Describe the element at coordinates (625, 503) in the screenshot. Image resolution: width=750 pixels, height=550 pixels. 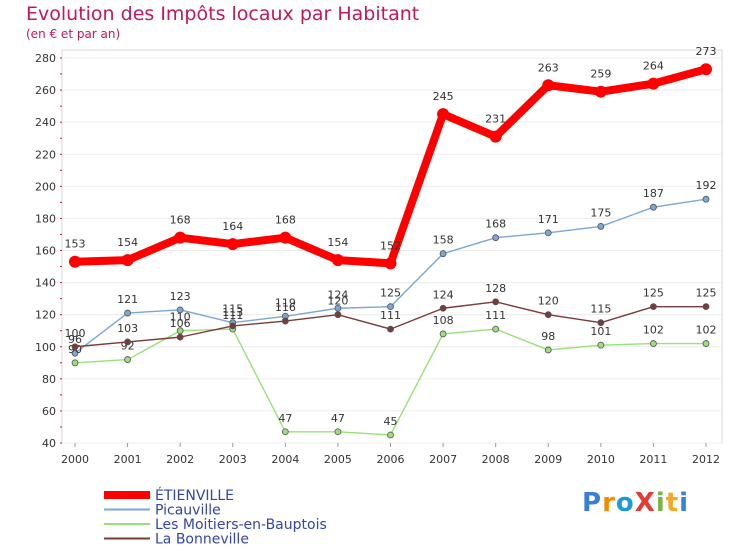
I see `brand-letter: o` at that location.